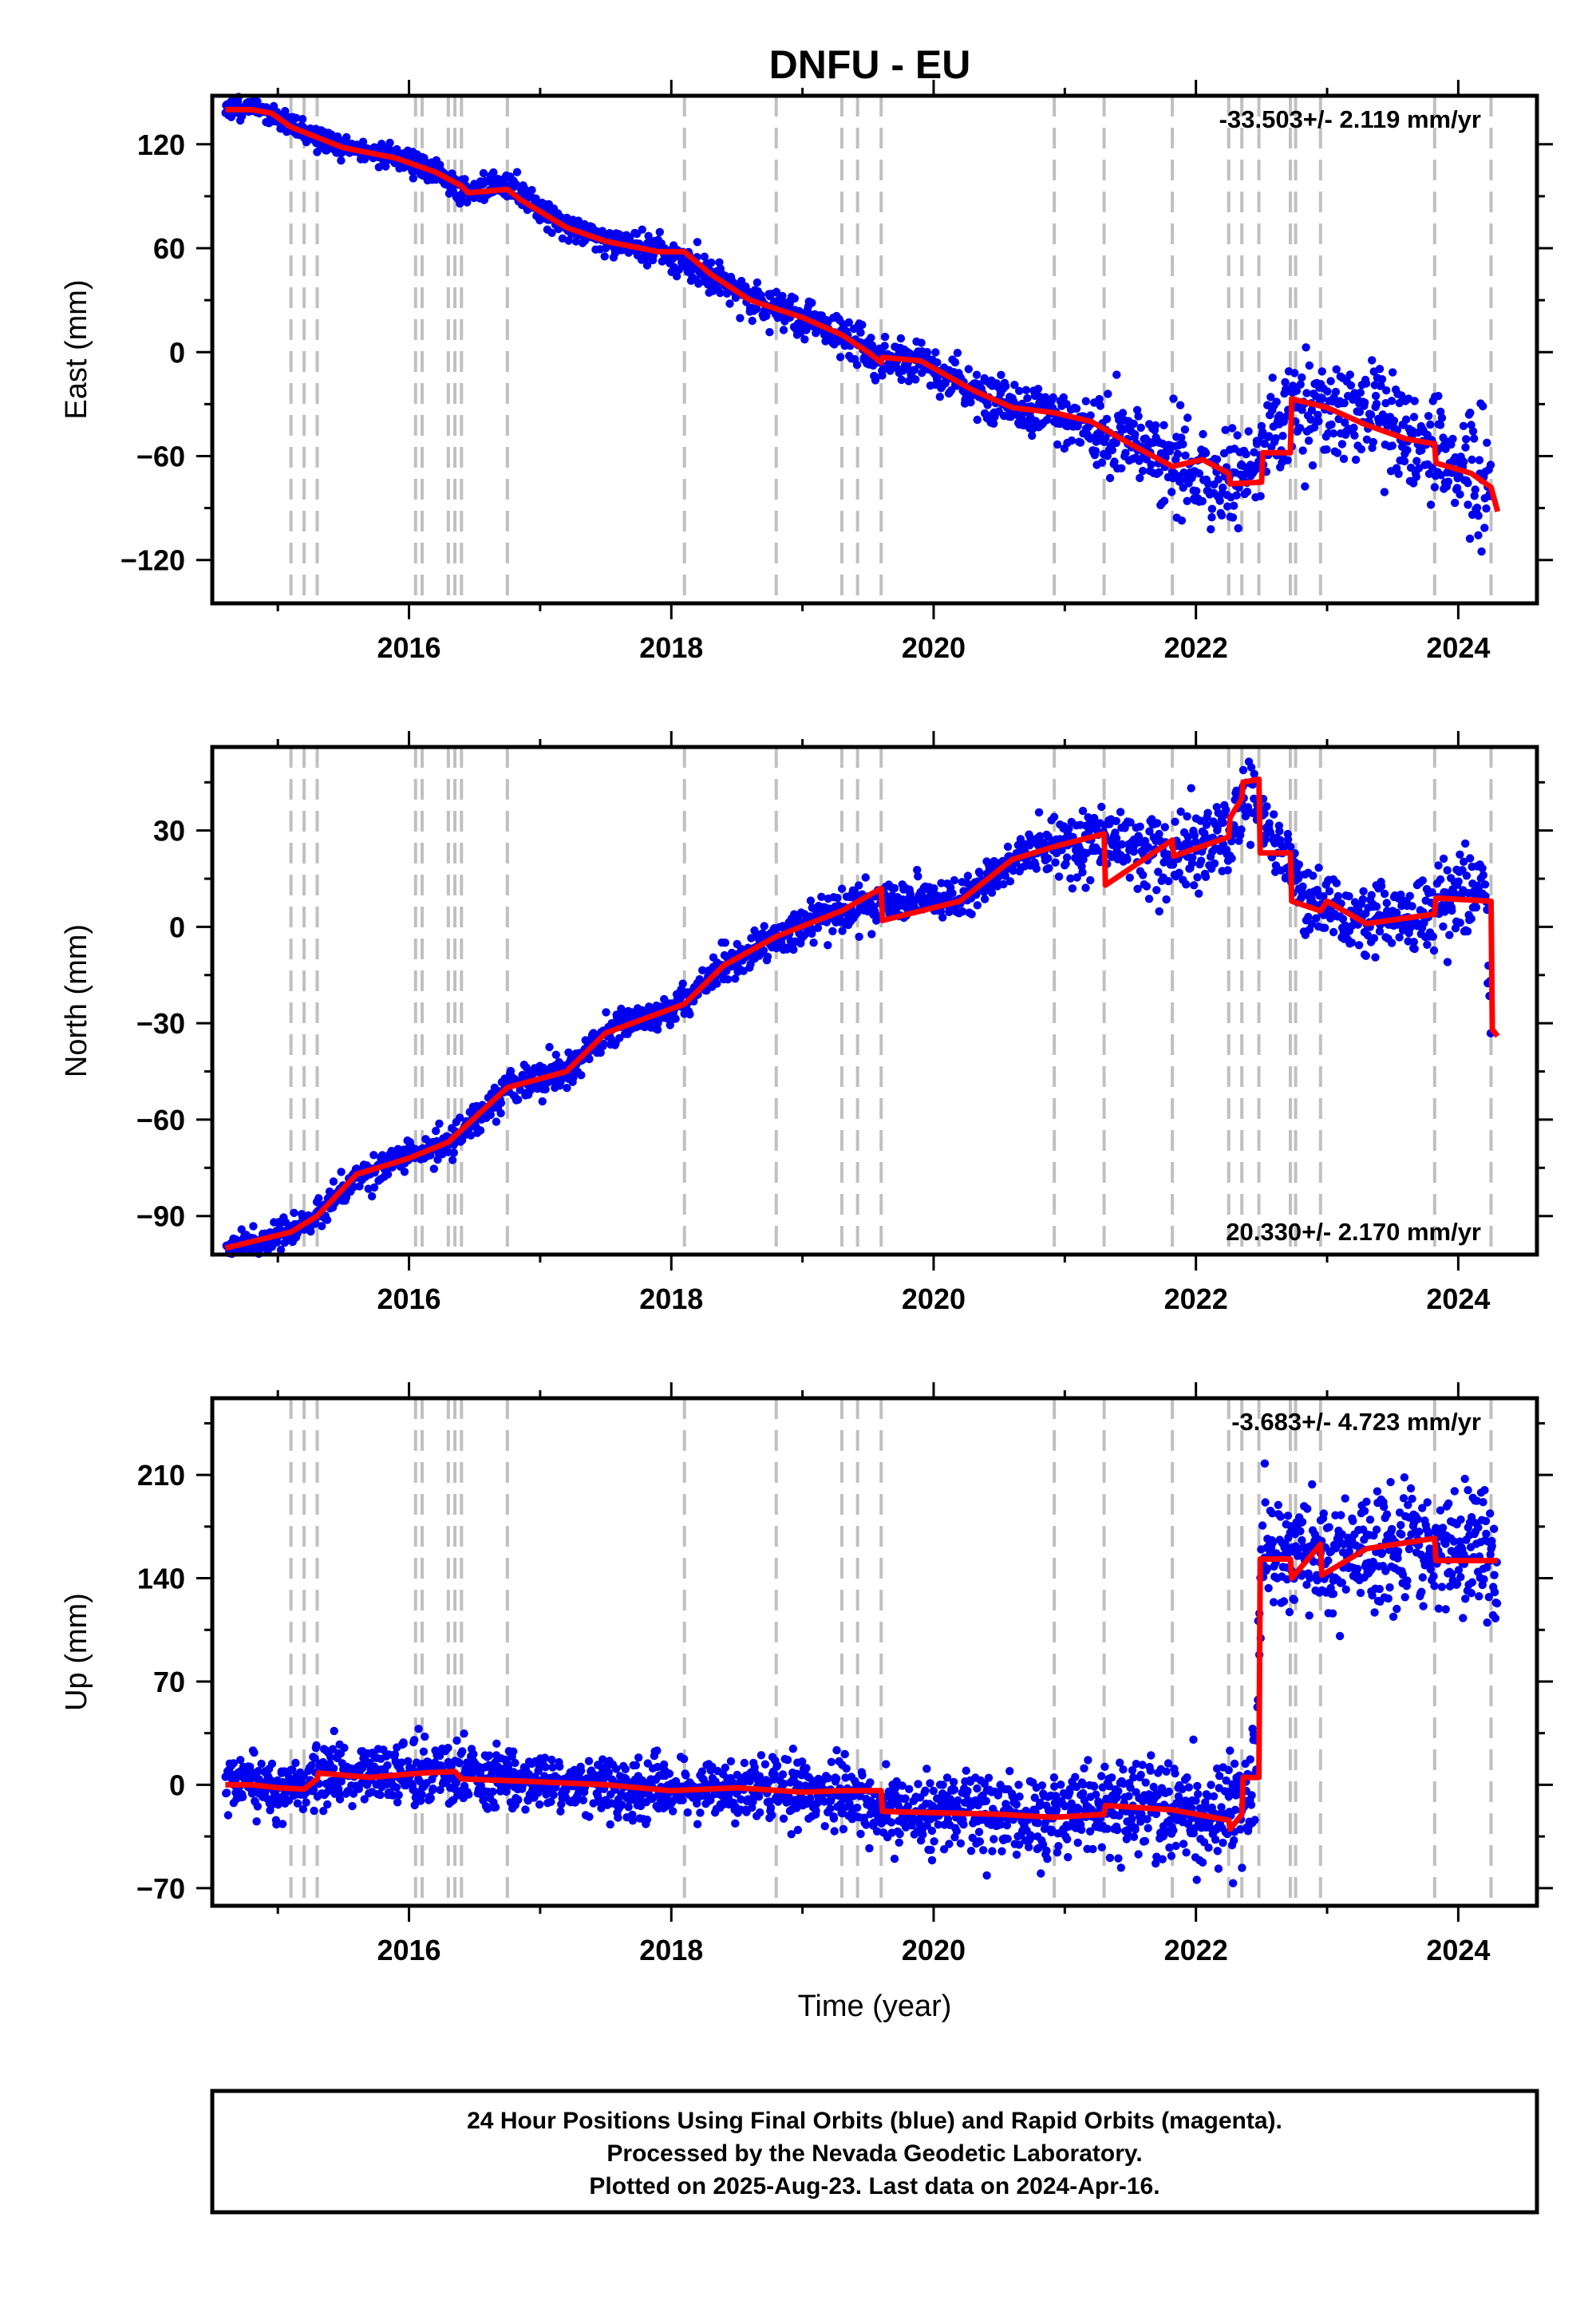 The height and width of the screenshot is (2316, 1596). What do you see at coordinates (1458, 1298) in the screenshot?
I see `xtick-label-north: 2024` at bounding box center [1458, 1298].